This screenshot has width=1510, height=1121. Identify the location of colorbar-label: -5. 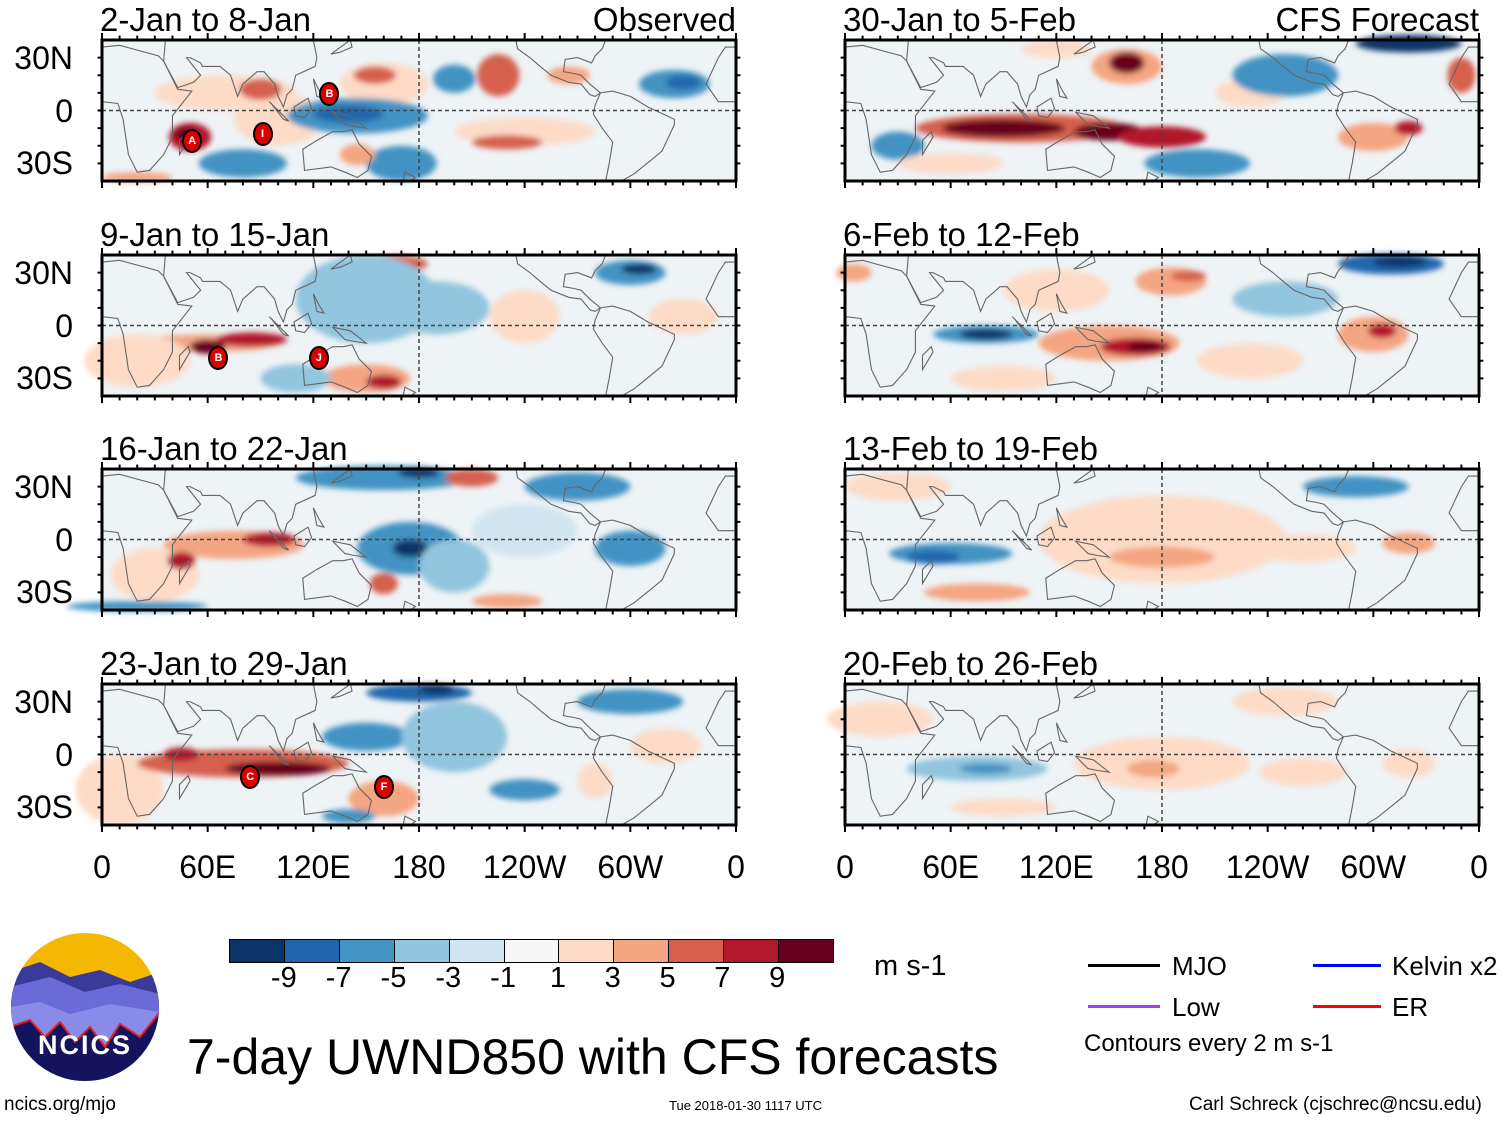
(393, 978).